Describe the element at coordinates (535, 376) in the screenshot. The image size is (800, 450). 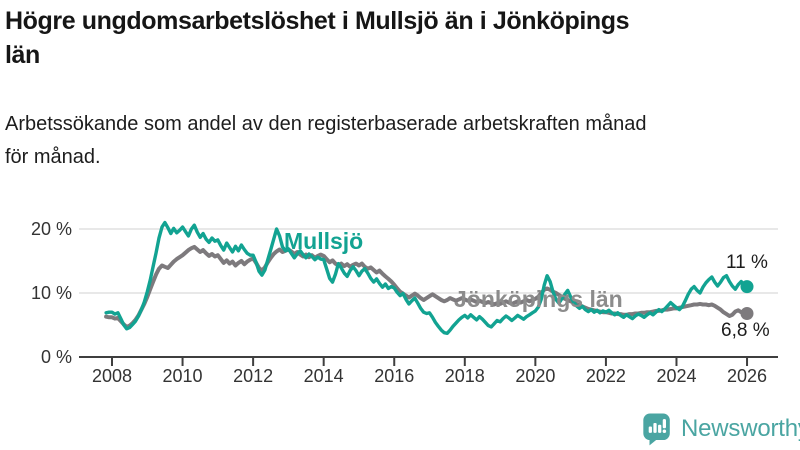
I see `x-axis-tick-label: 2020` at that location.